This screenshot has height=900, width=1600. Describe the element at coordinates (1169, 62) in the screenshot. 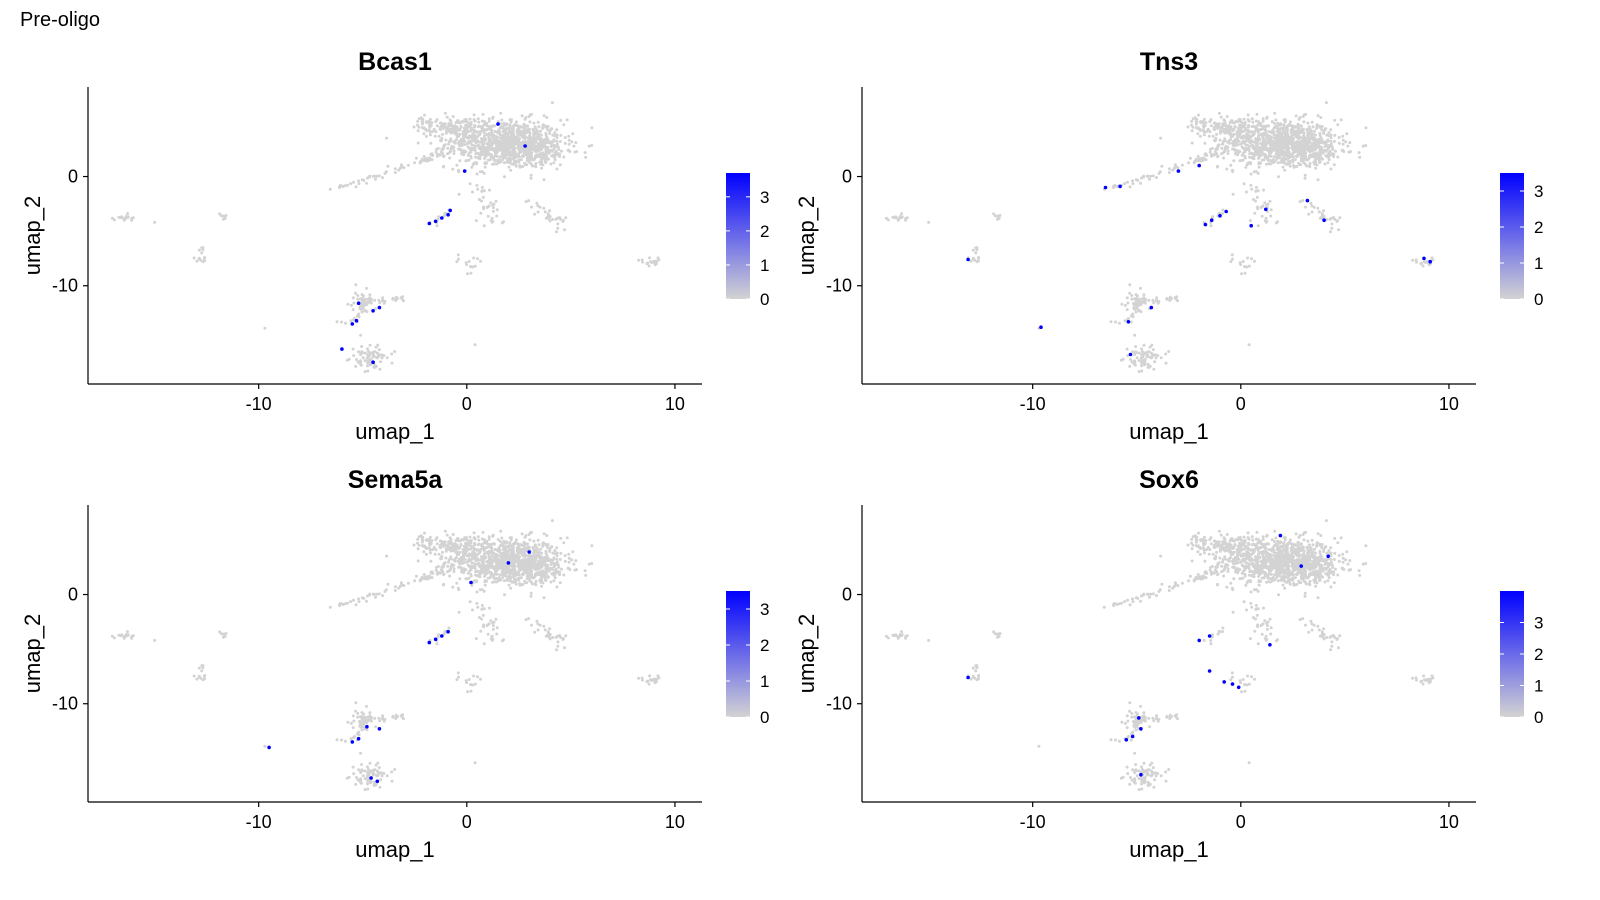

I see `panel-title: Tns3` at that location.